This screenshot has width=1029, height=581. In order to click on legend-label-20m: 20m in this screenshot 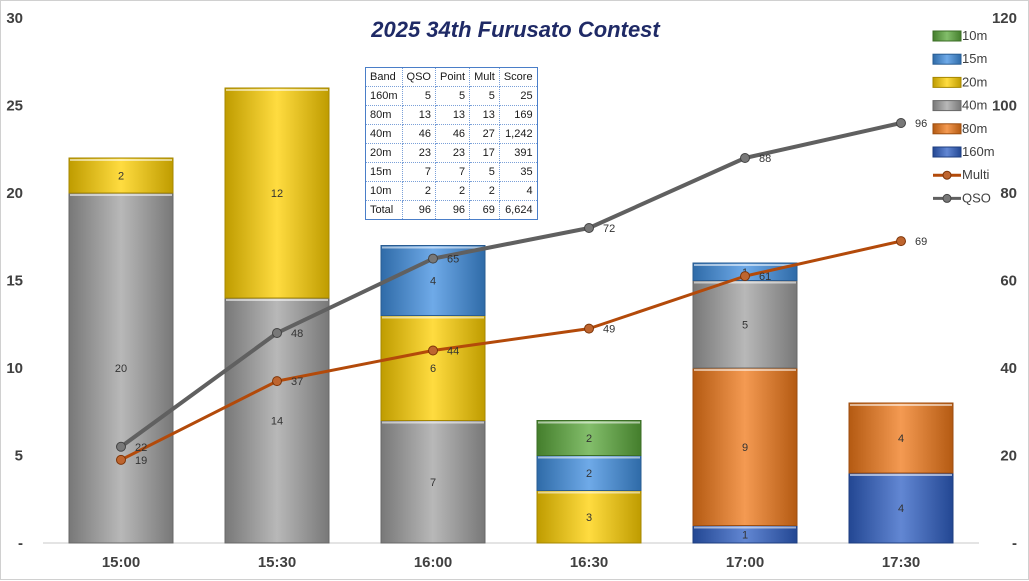, I will do `click(974, 81)`.